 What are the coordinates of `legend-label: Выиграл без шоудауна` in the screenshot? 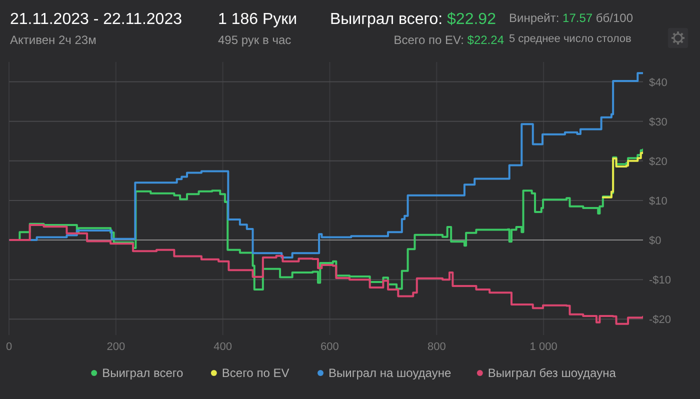 It's located at (552, 373).